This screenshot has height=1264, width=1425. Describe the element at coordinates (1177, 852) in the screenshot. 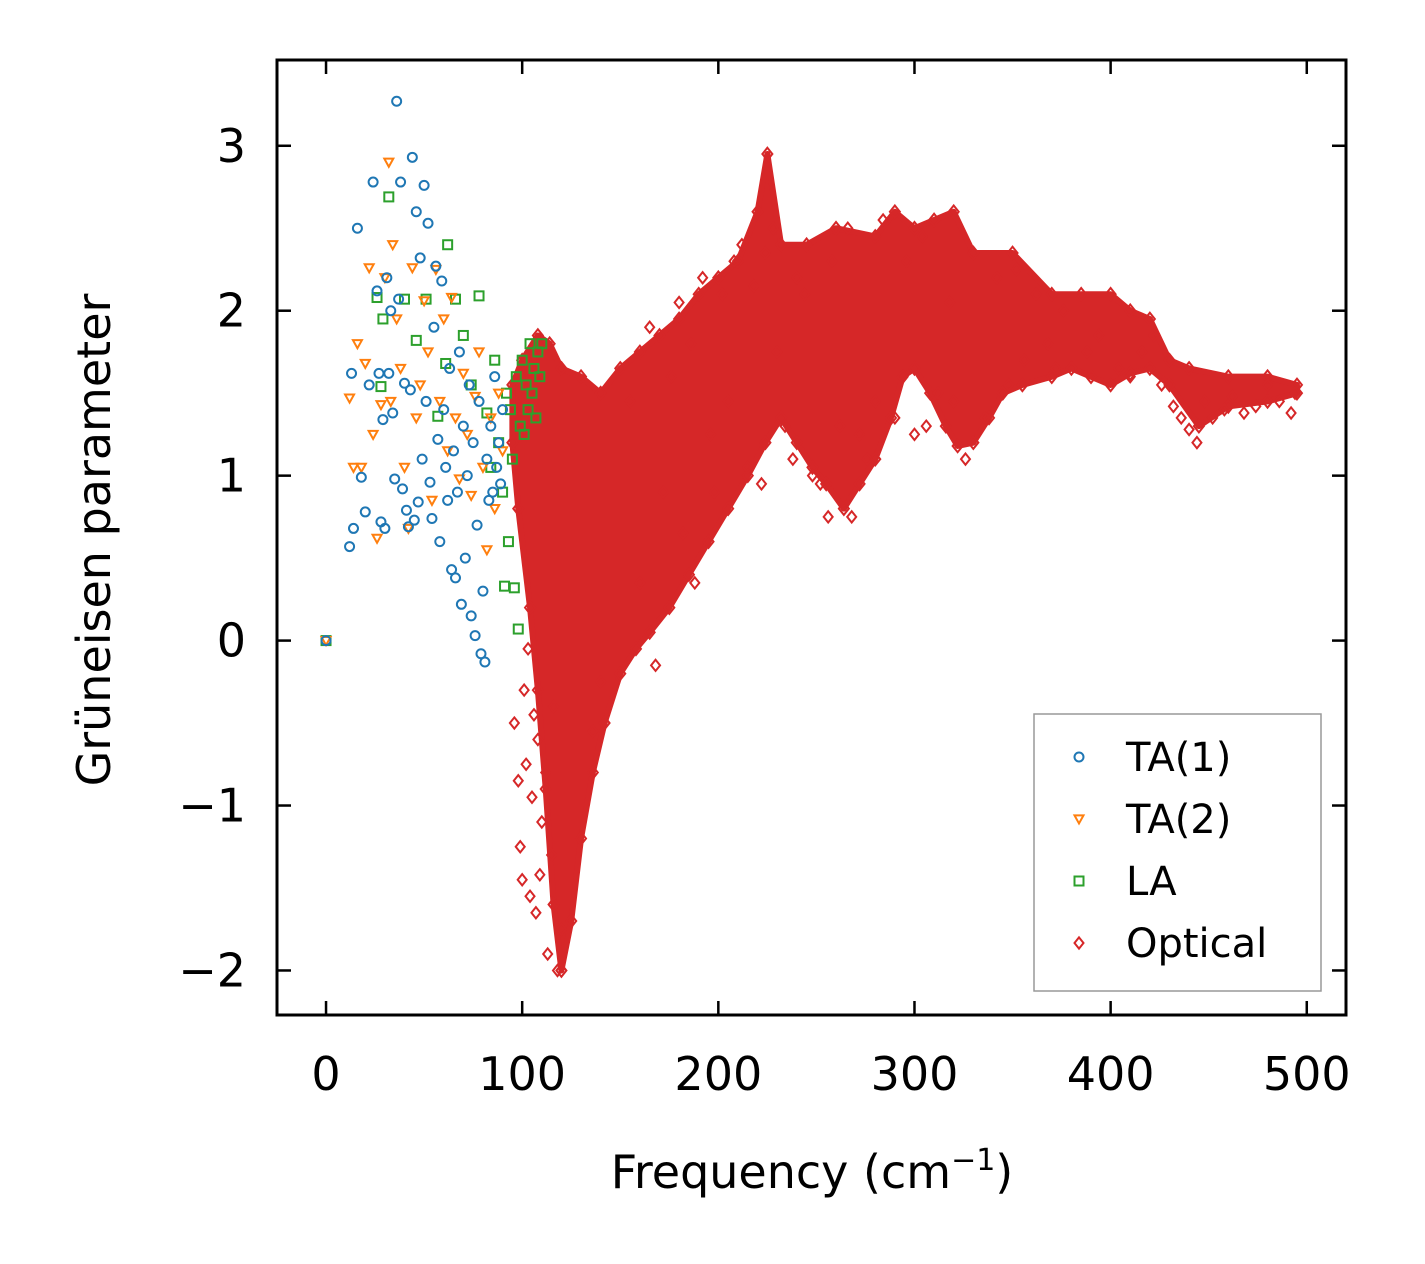

I see `legend: TA(1) TA(2) LA Optical` at that location.